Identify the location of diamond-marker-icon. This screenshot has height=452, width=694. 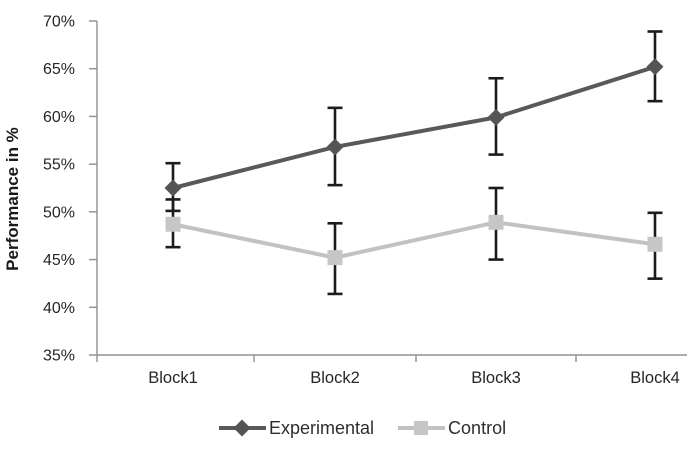
(242, 428).